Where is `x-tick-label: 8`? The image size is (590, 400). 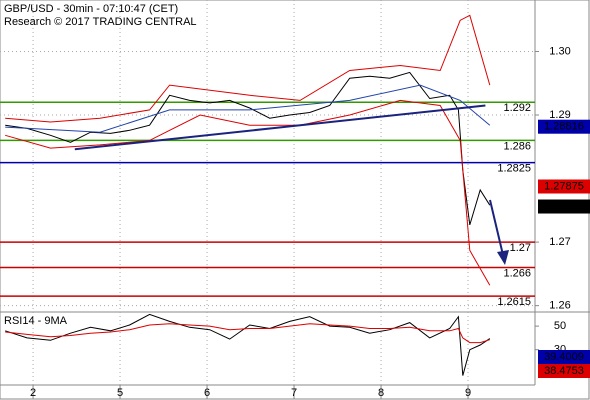 x-tick-label: 8 is located at coordinates (381, 393).